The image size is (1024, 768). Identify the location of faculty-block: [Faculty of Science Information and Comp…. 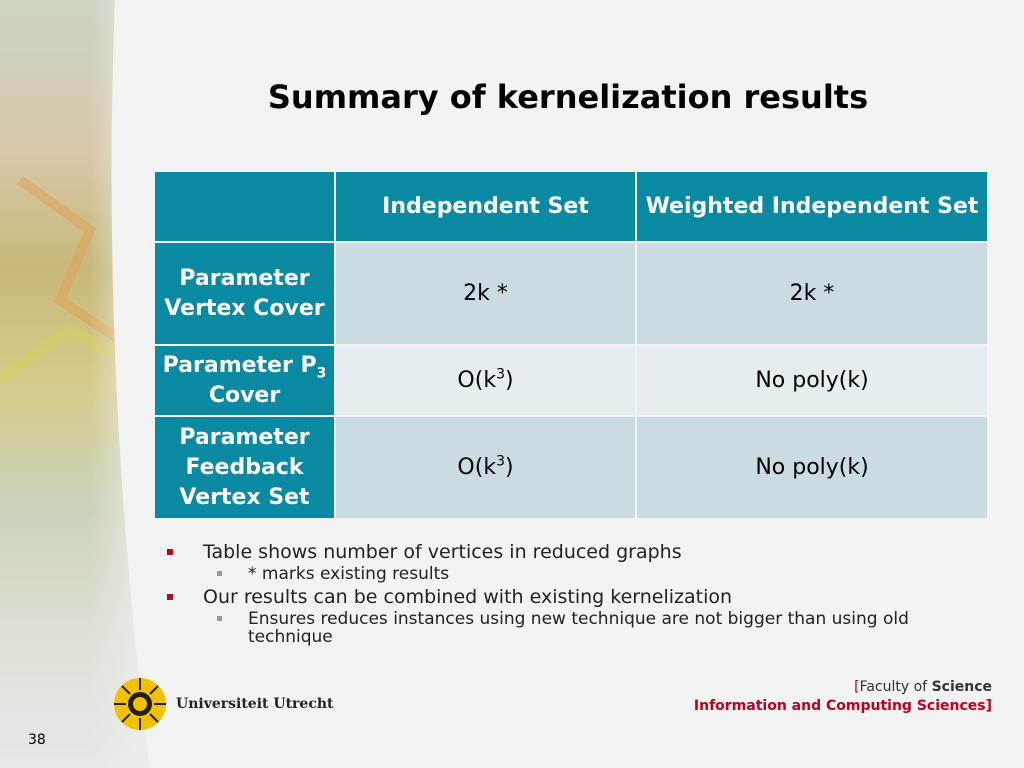
(843, 697).